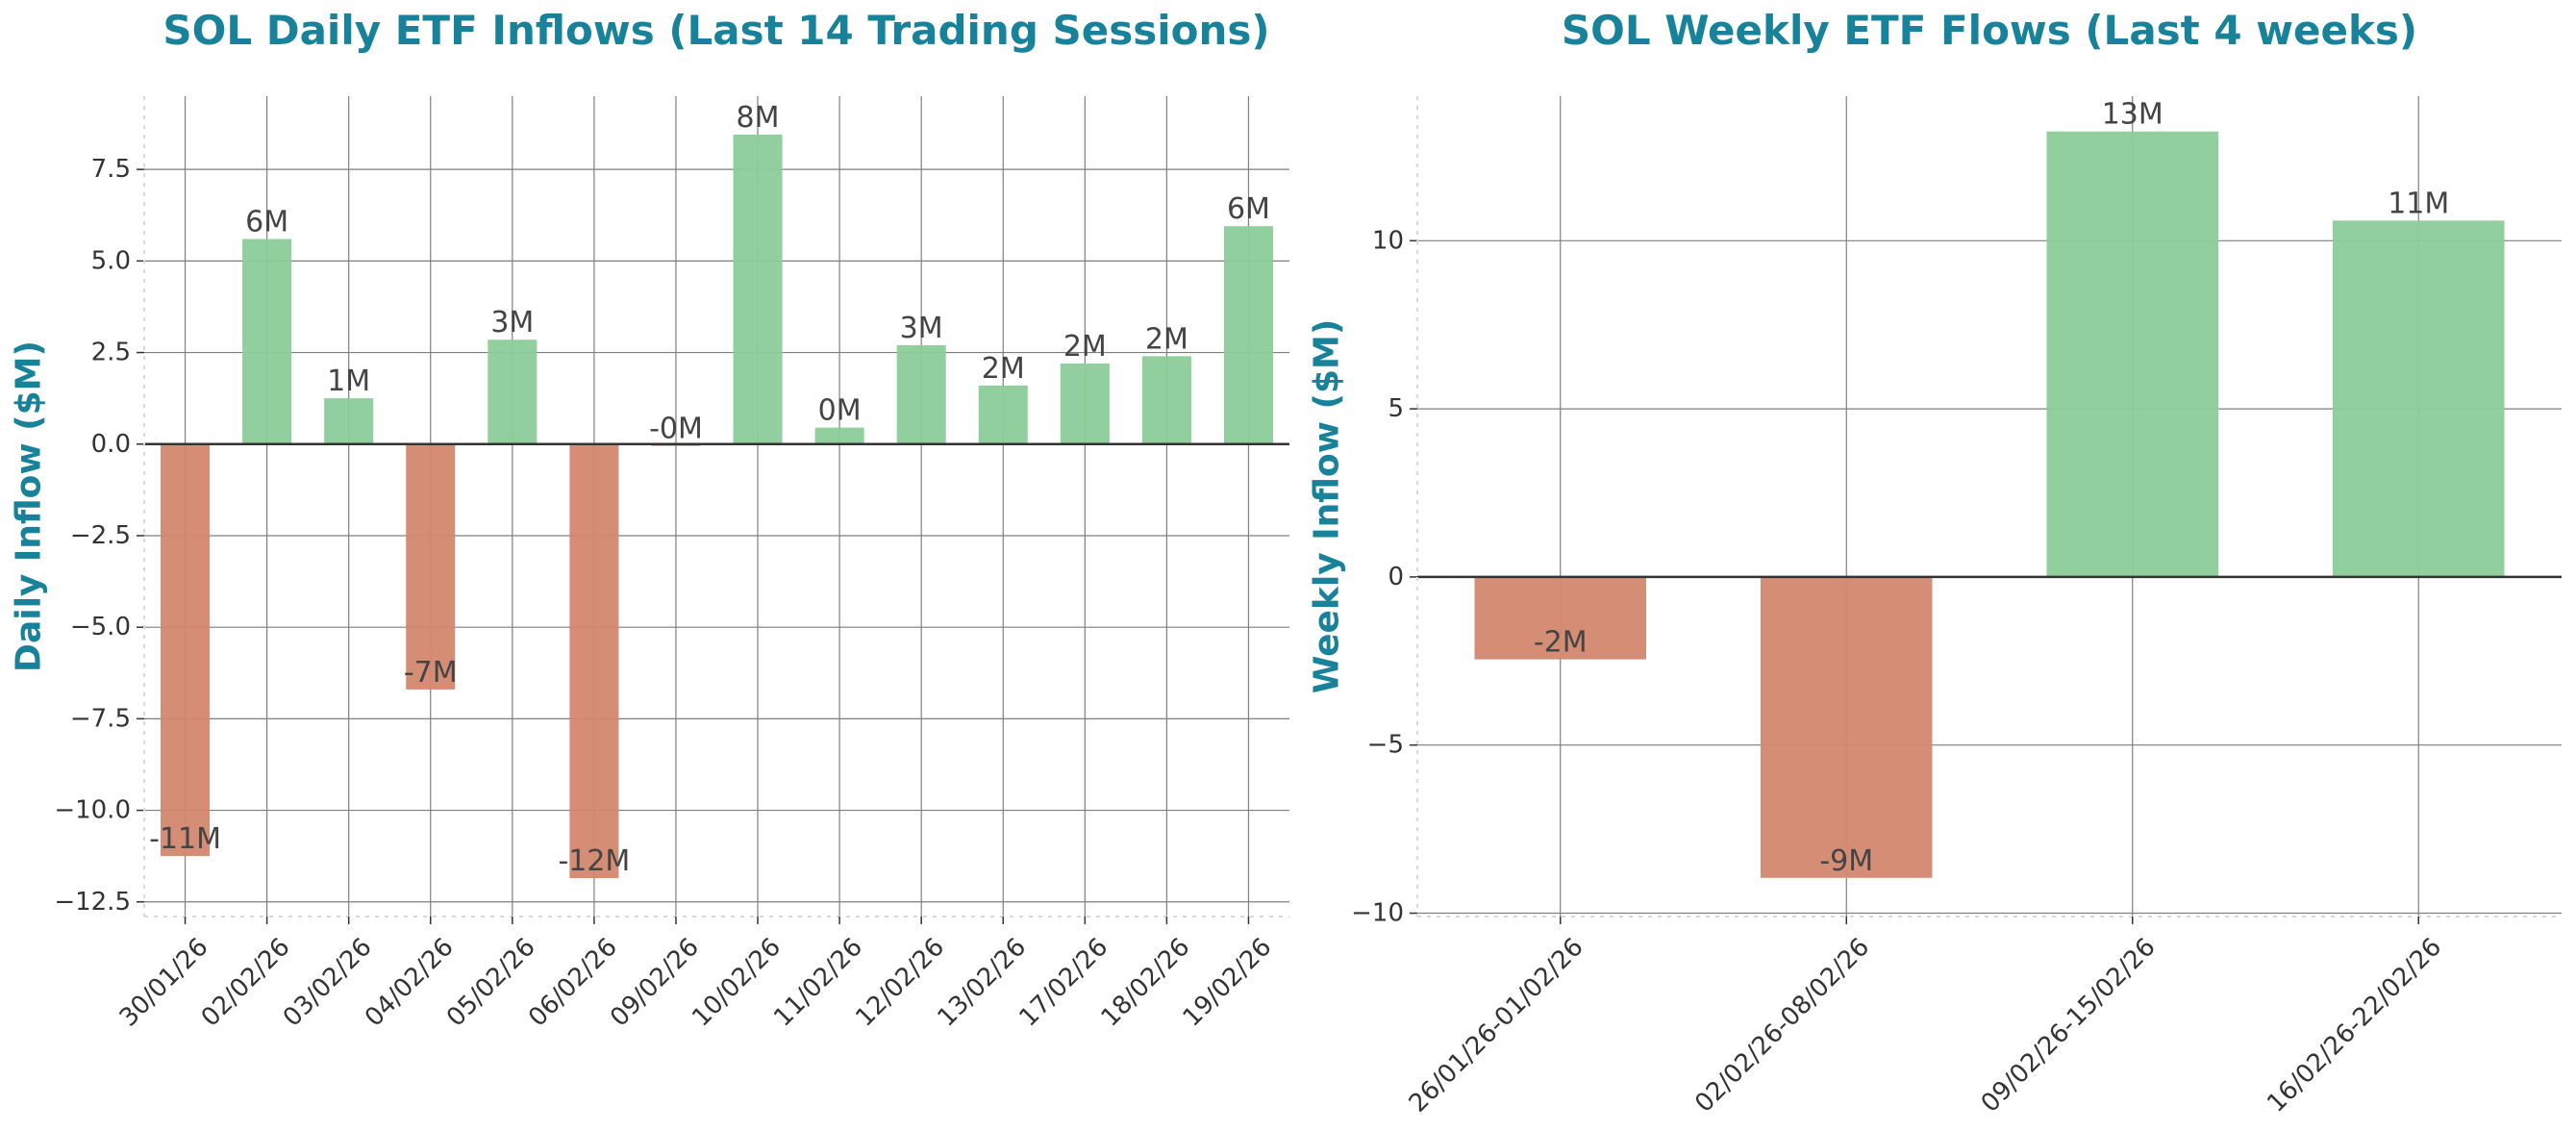 This screenshot has width=2576, height=1131. Describe the element at coordinates (348, 381) in the screenshot. I see `daily-data-label: 1M` at that location.